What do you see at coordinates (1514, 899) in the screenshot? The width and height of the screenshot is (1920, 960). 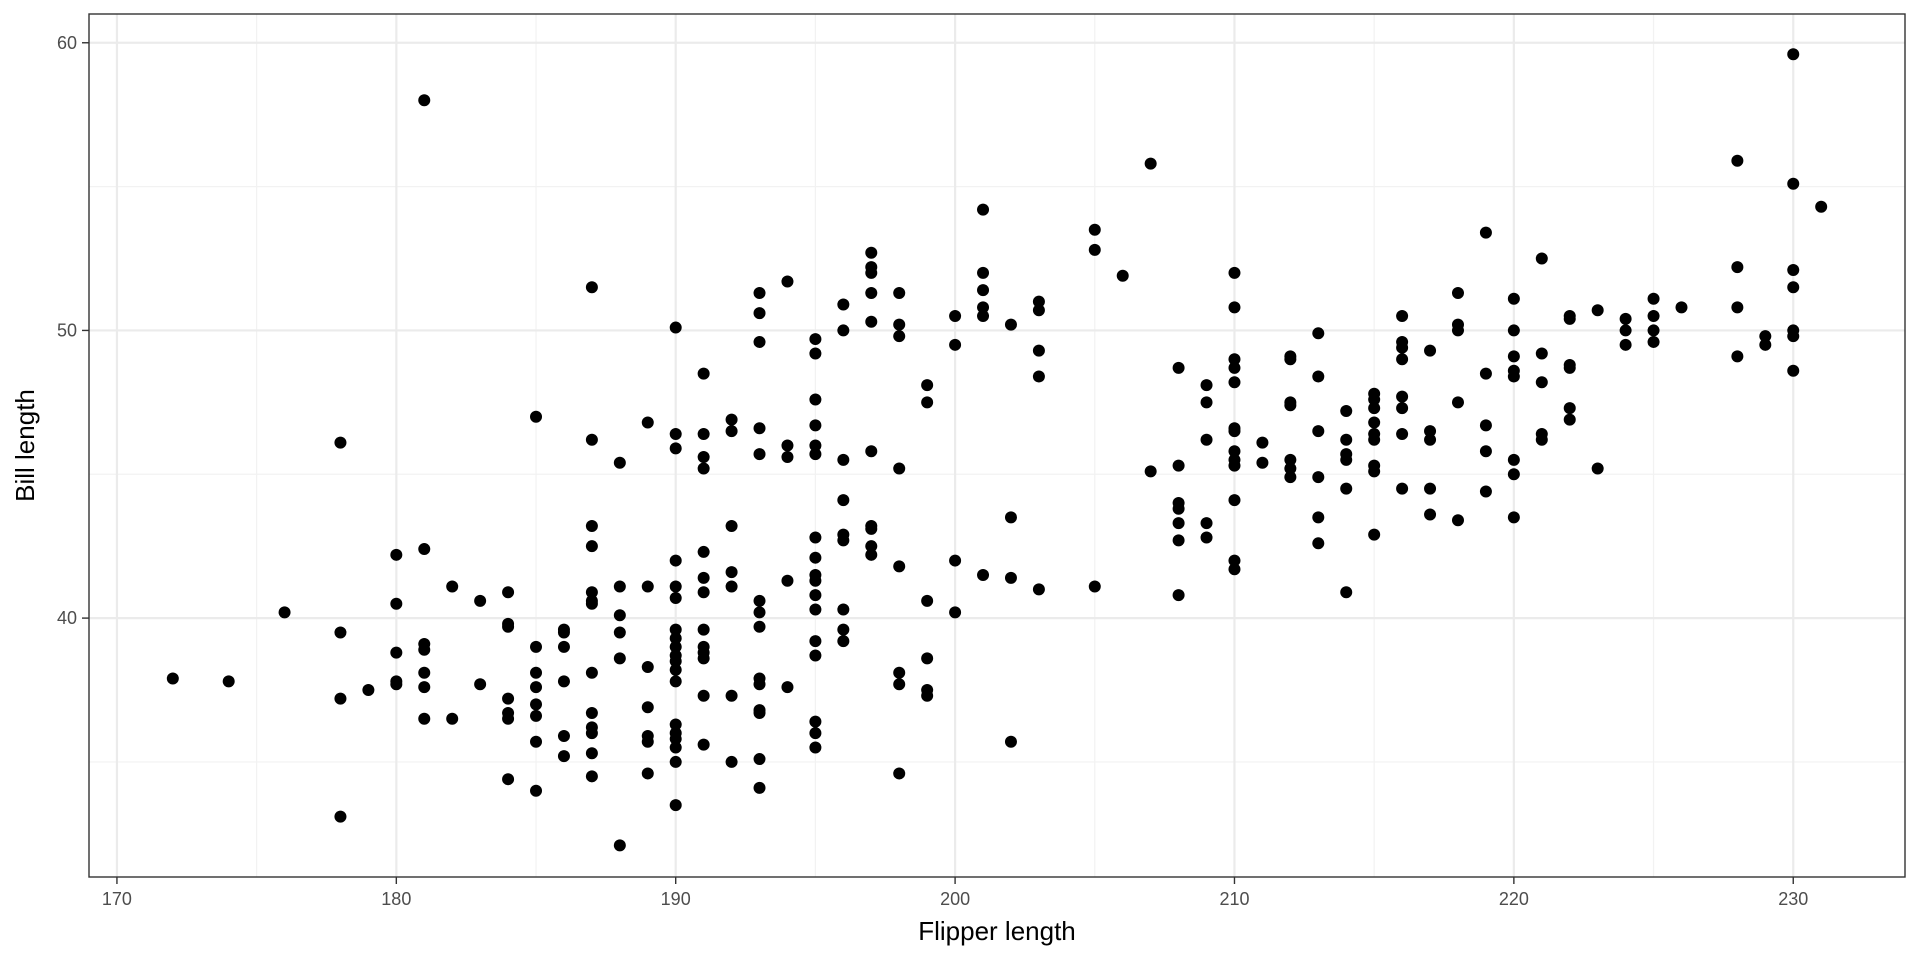 I see `x-tick-label: 220` at bounding box center [1514, 899].